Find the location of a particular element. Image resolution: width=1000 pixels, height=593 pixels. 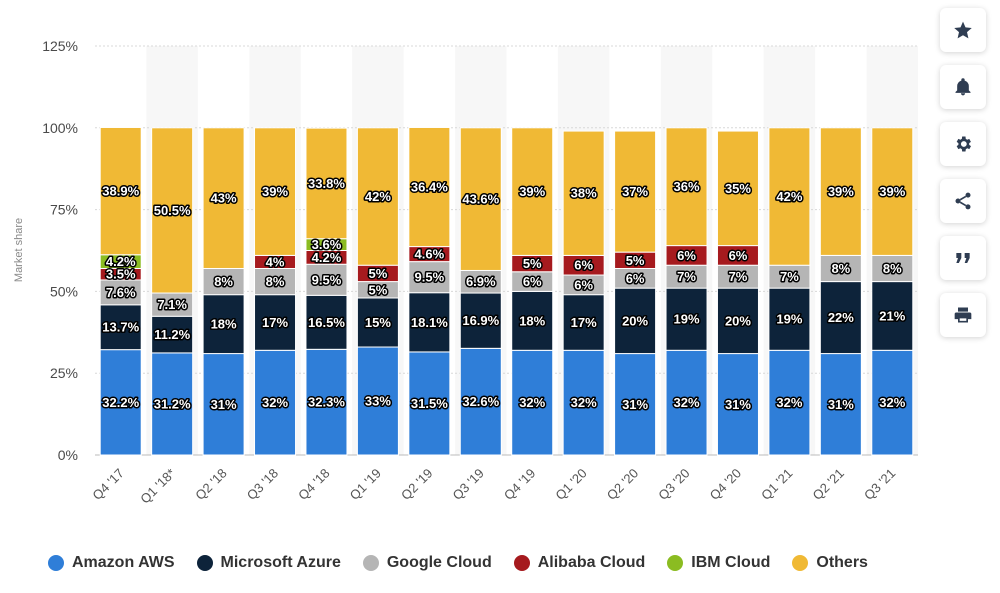

data-label: 33.8% is located at coordinates (326, 183).